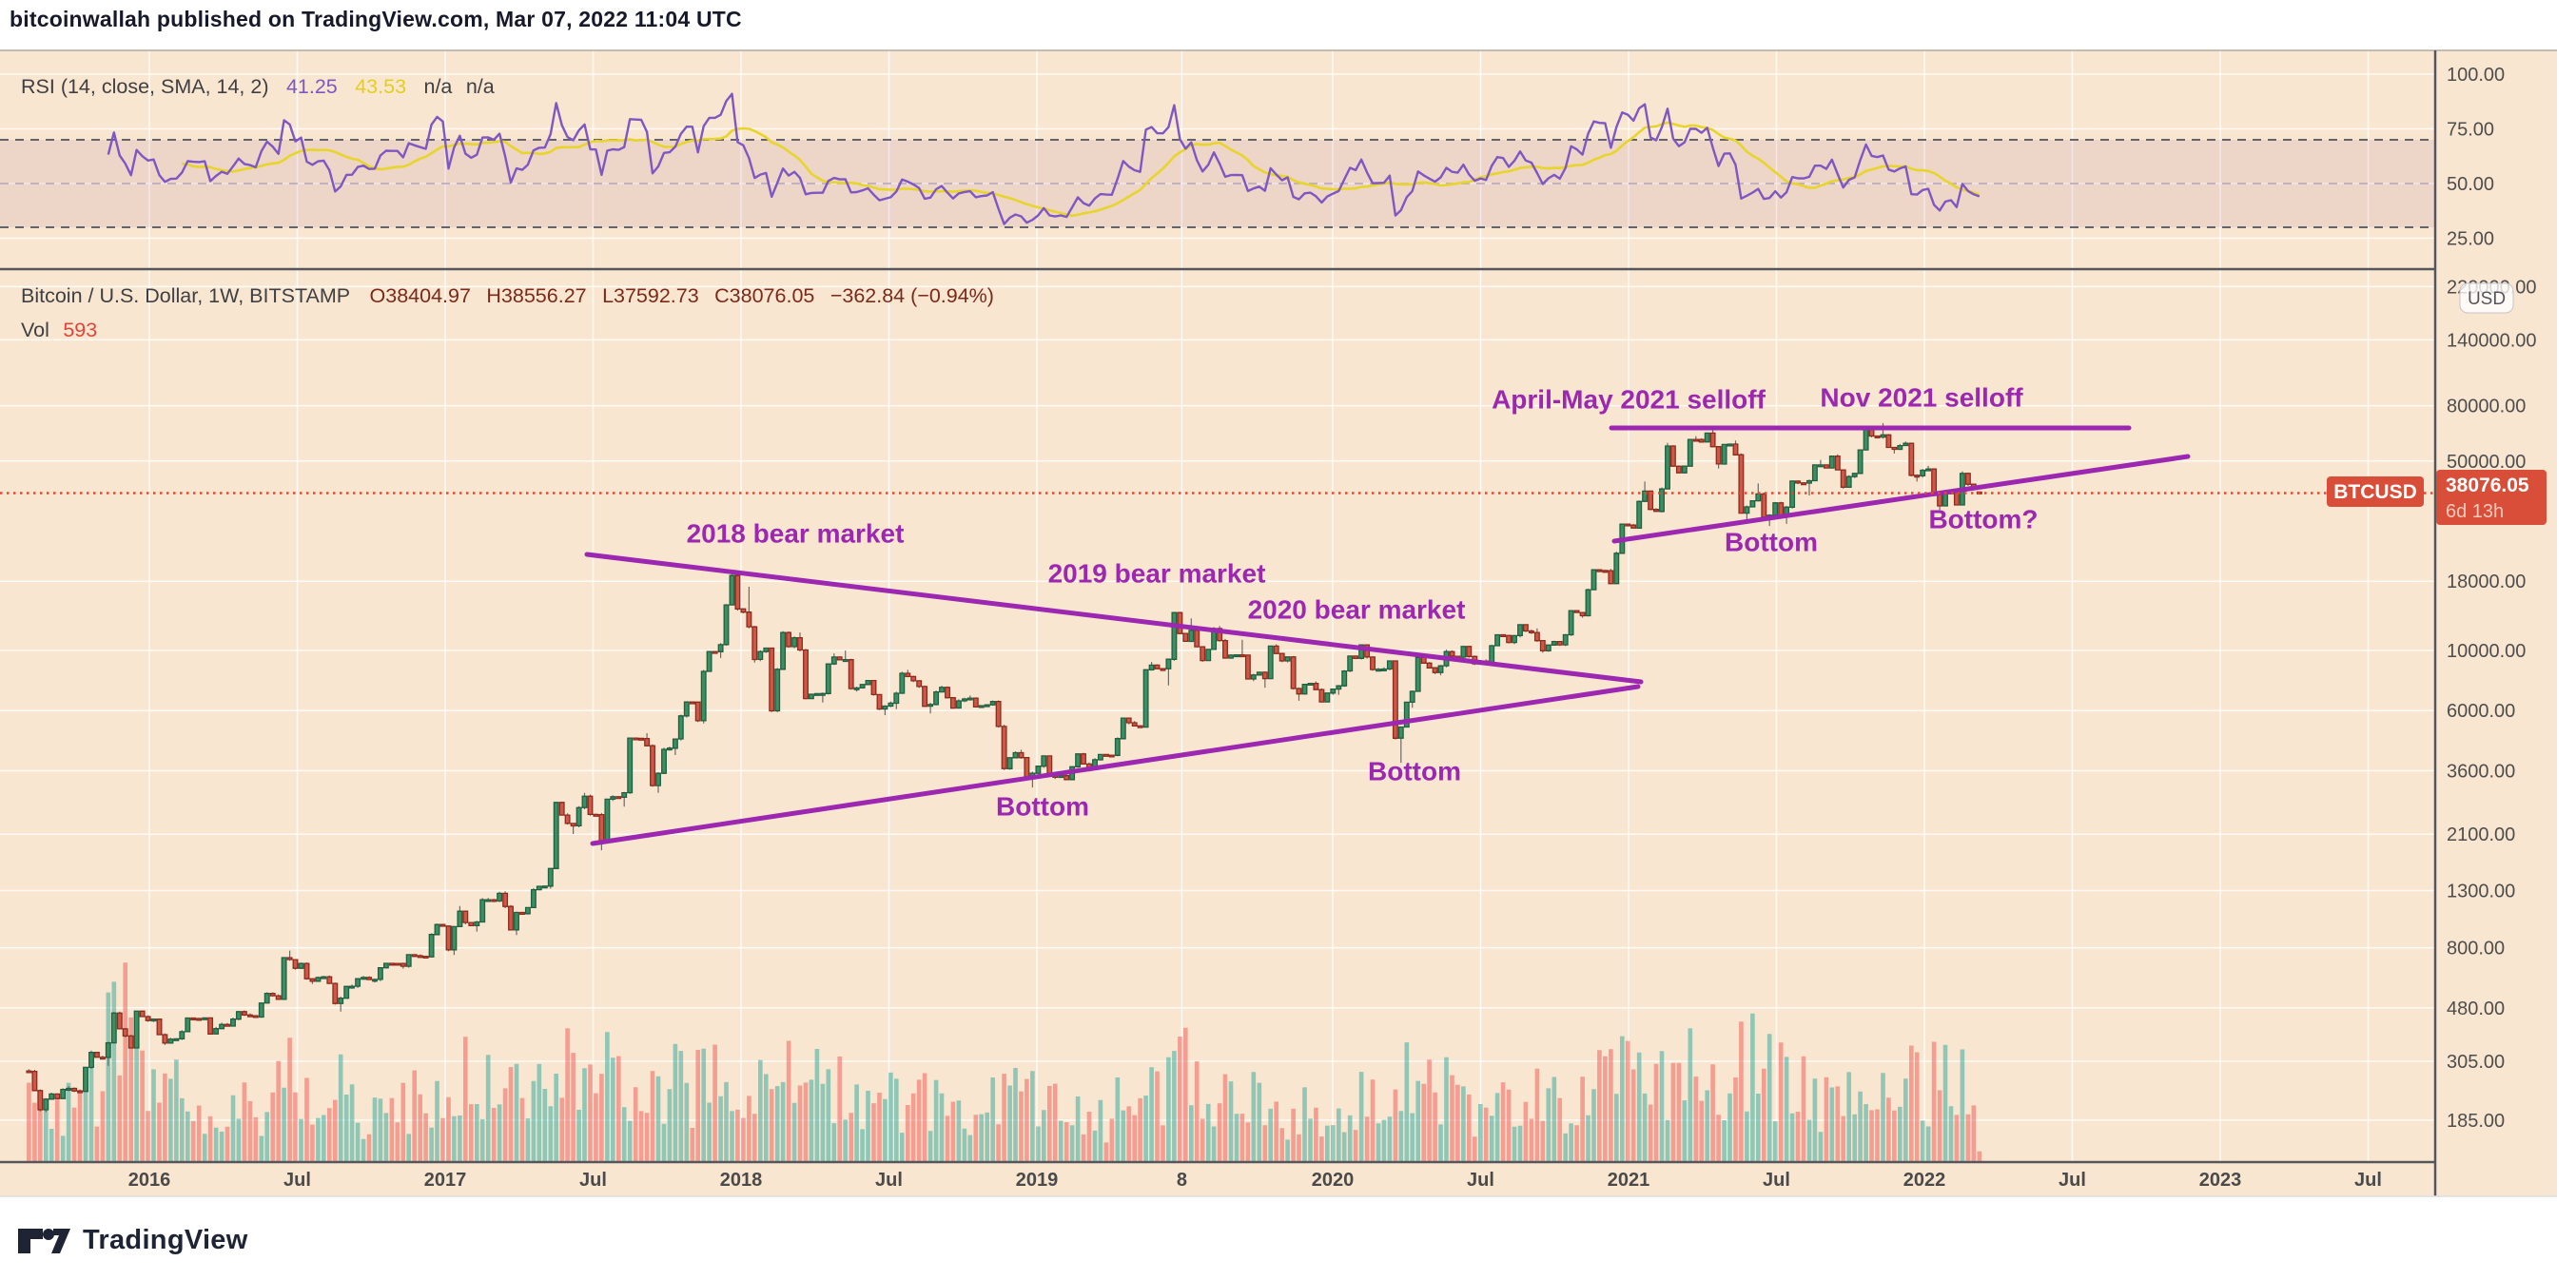 This screenshot has height=1280, width=2576. I want to click on price-axis-tick: 480.00, so click(2476, 1009).